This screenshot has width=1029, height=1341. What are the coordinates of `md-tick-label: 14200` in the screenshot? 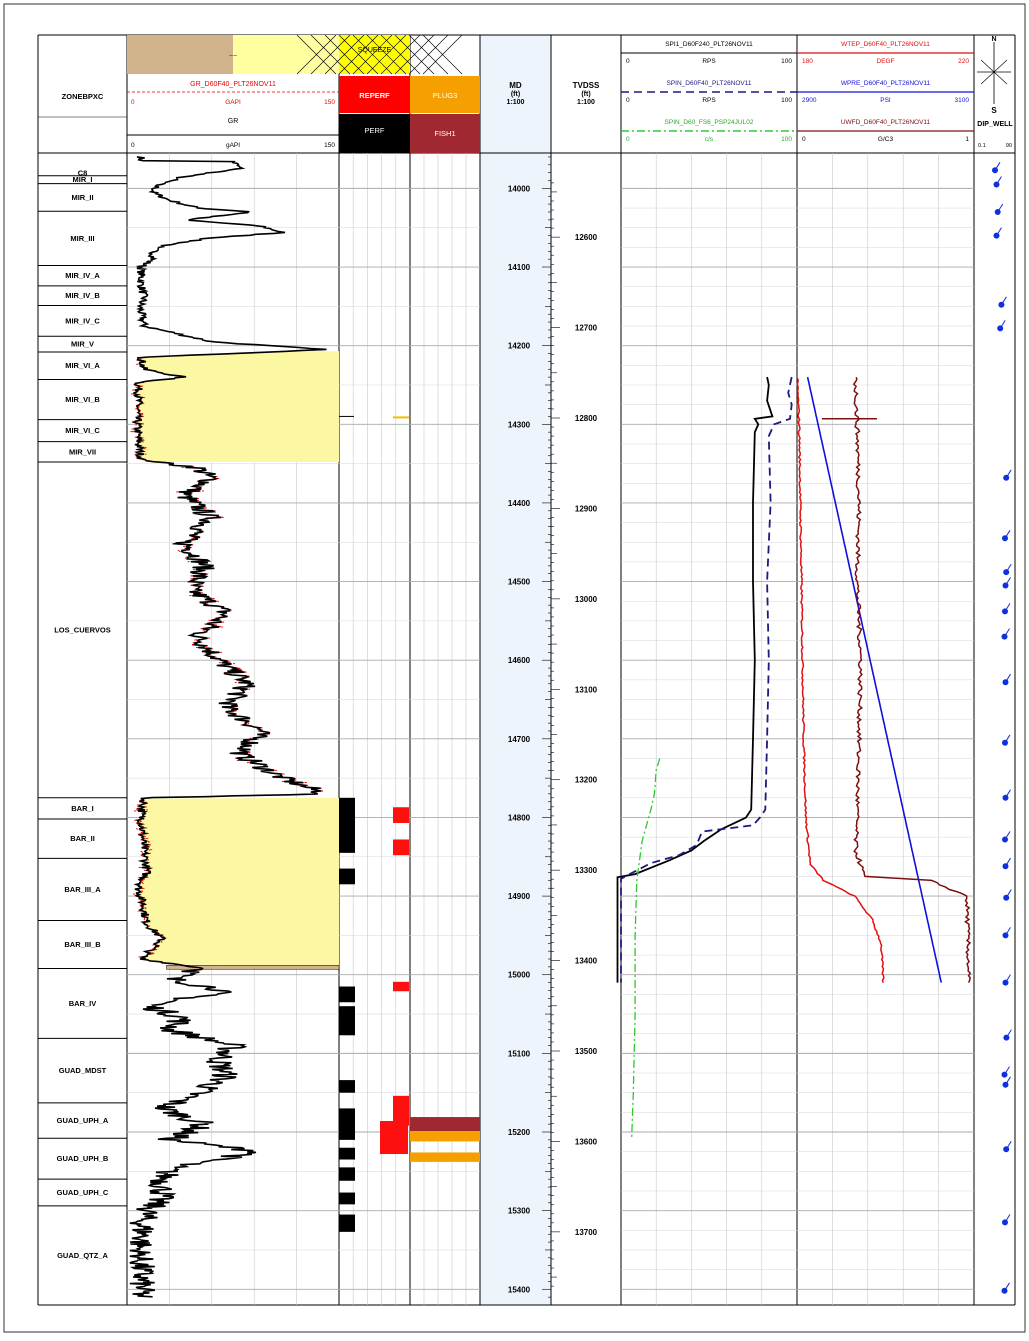 It's located at (519, 346).